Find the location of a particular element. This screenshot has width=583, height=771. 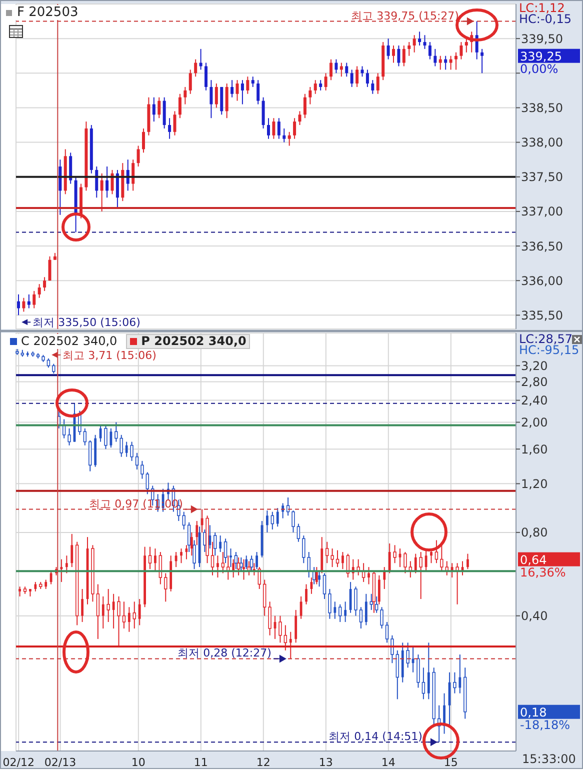

x-tick-label: 14 is located at coordinates (388, 762).